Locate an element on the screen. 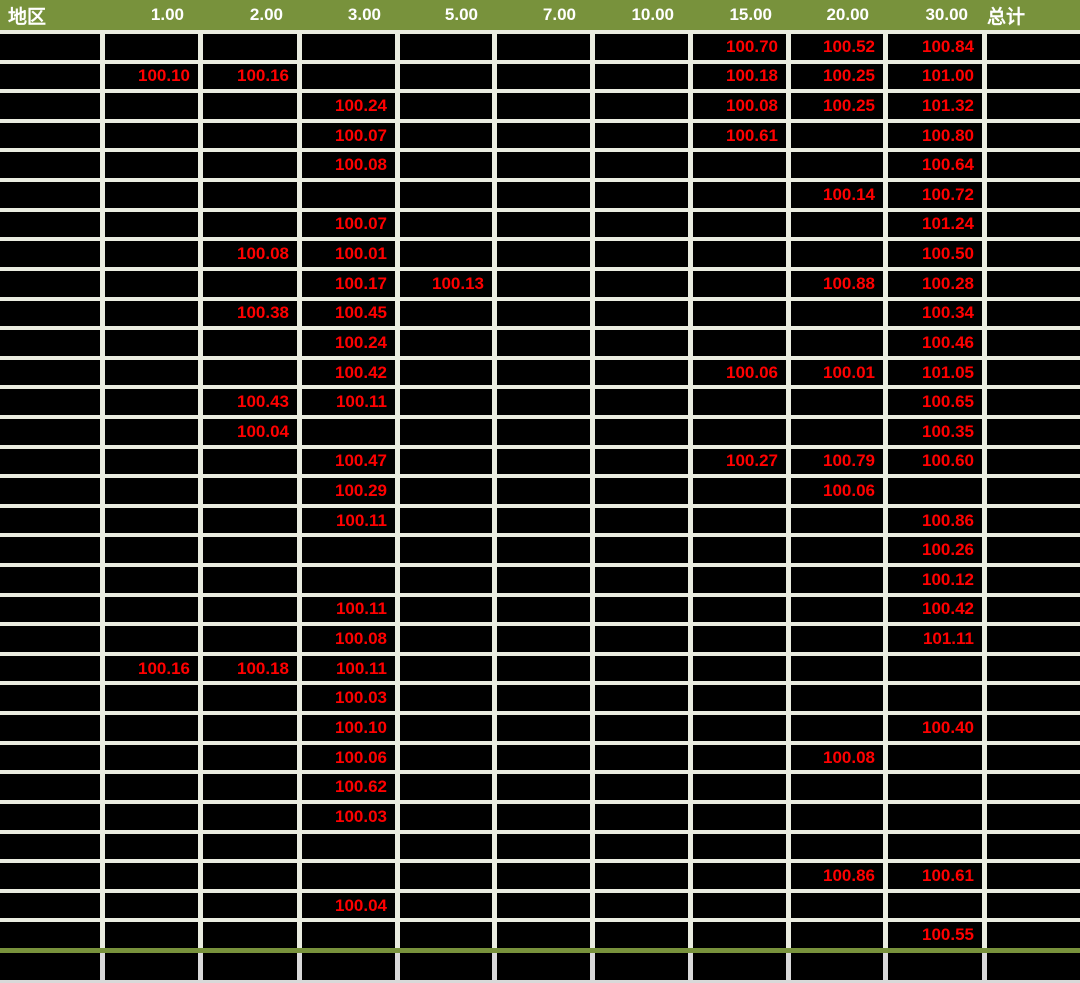 The width and height of the screenshot is (1080, 983). table-cell: 100.08 is located at coordinates (348, 165).